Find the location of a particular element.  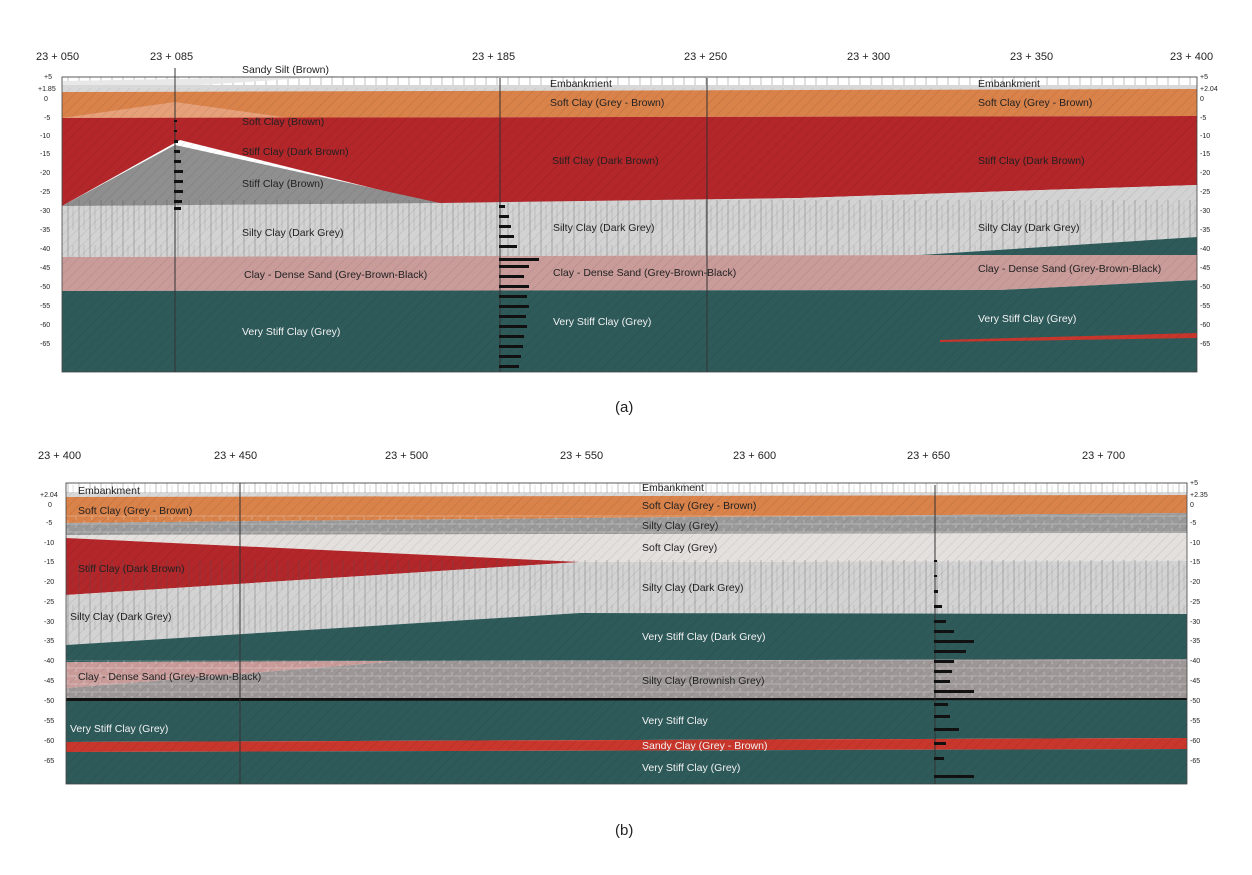

station-label: 23 + 050 is located at coordinates (57, 57).